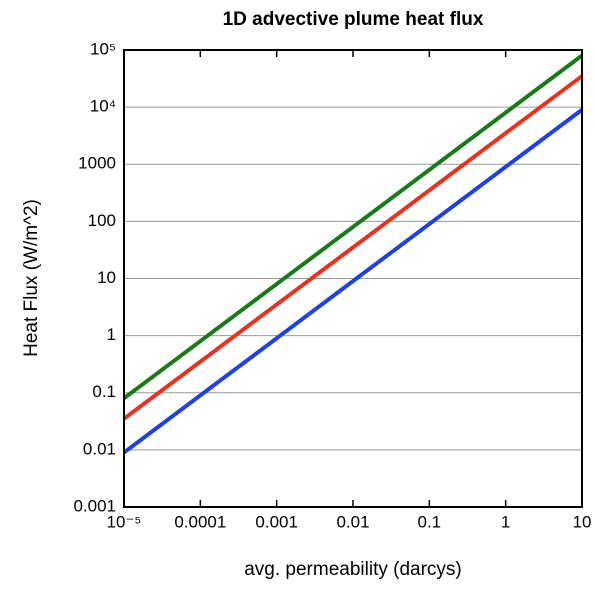 The image size is (595, 589). I want to click on y-tick-label: 100, so click(102, 220).